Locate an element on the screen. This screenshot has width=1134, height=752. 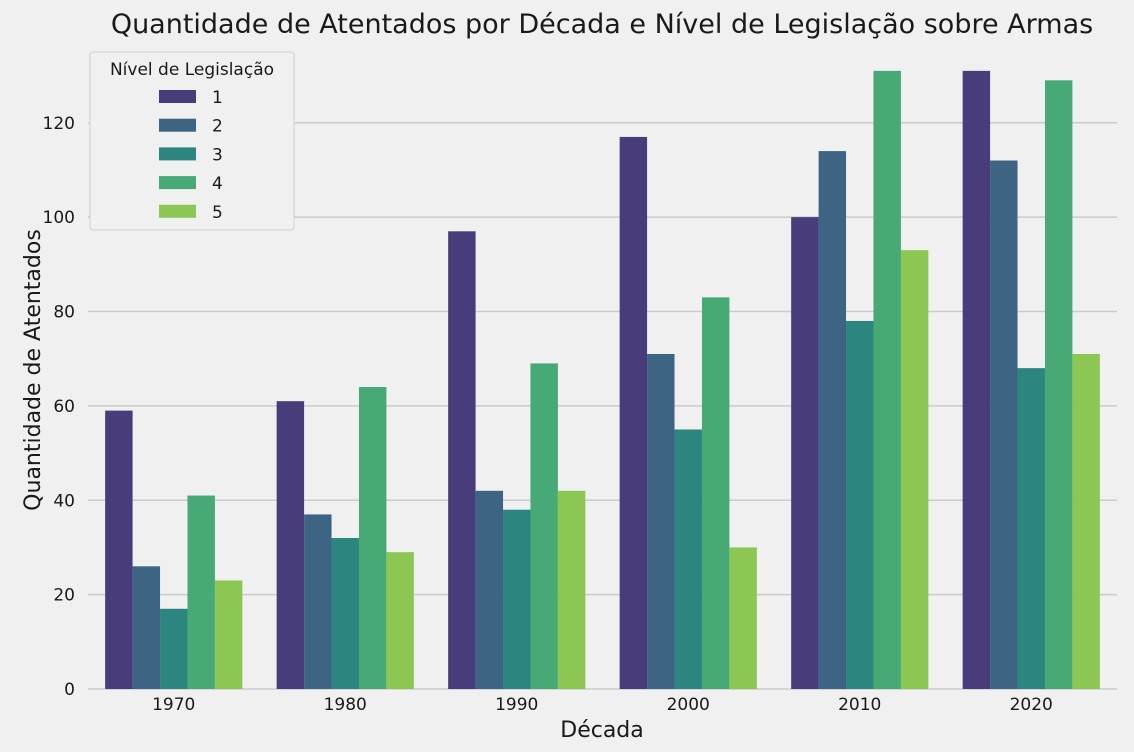
legend: Nível de Legislação 1 2 3 4 5 is located at coordinates (192, 141).